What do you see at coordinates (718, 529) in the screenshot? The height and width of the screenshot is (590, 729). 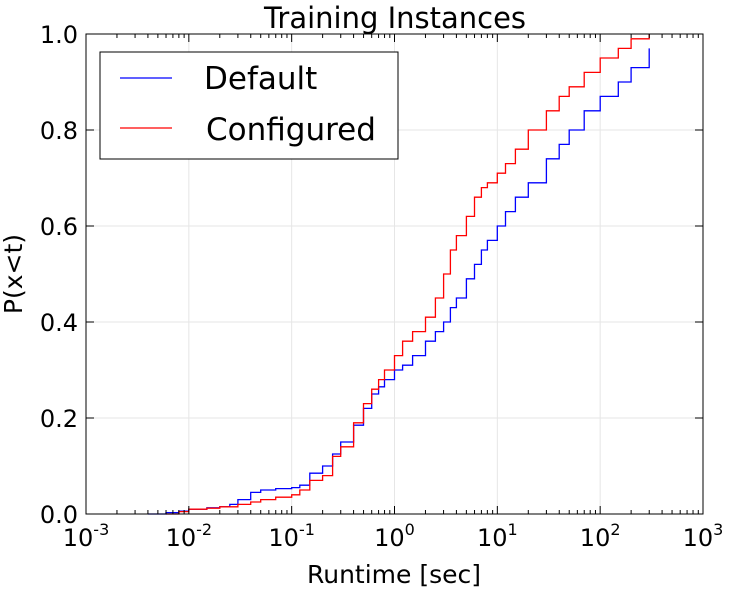 I see `x-tick-exponent: 3` at bounding box center [718, 529].